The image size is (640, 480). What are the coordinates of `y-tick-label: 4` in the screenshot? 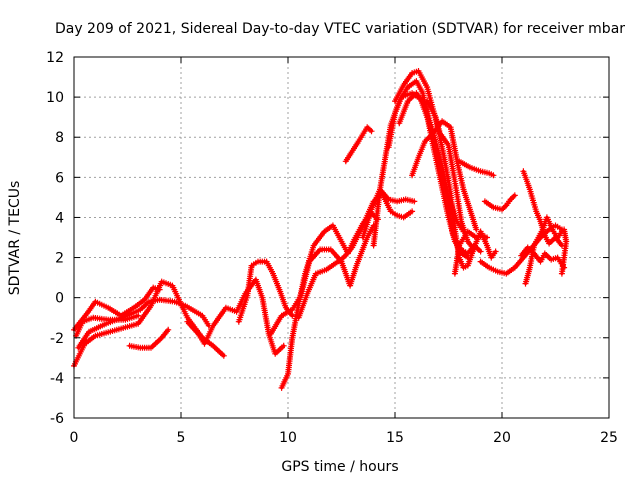 It's located at (59, 218).